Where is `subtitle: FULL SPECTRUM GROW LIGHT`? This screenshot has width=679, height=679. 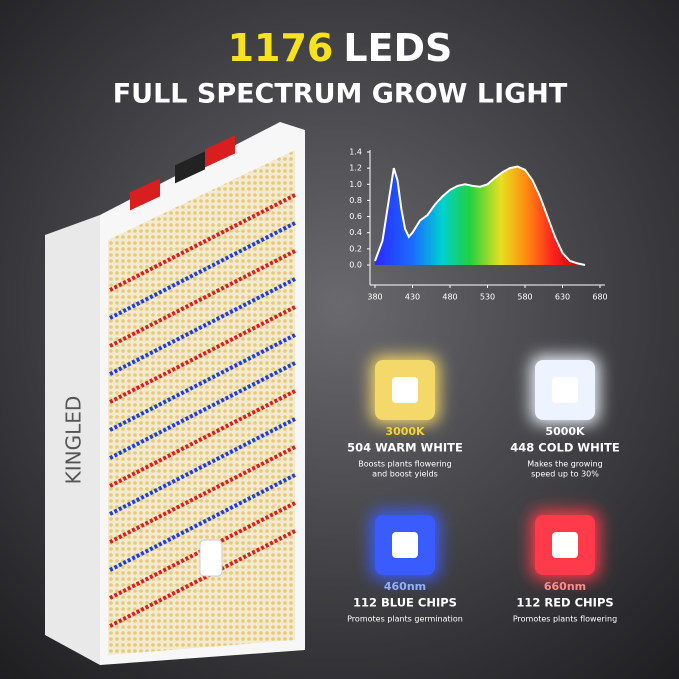 subtitle: FULL SPECTRUM GROW LIGHT is located at coordinates (340, 94).